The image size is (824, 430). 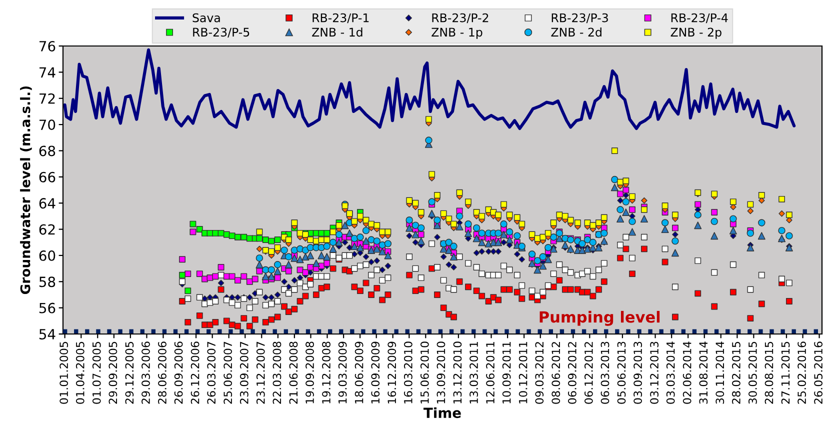 What do you see at coordinates (48, 125) in the screenshot?
I see `y-tick-label: 70` at bounding box center [48, 125].